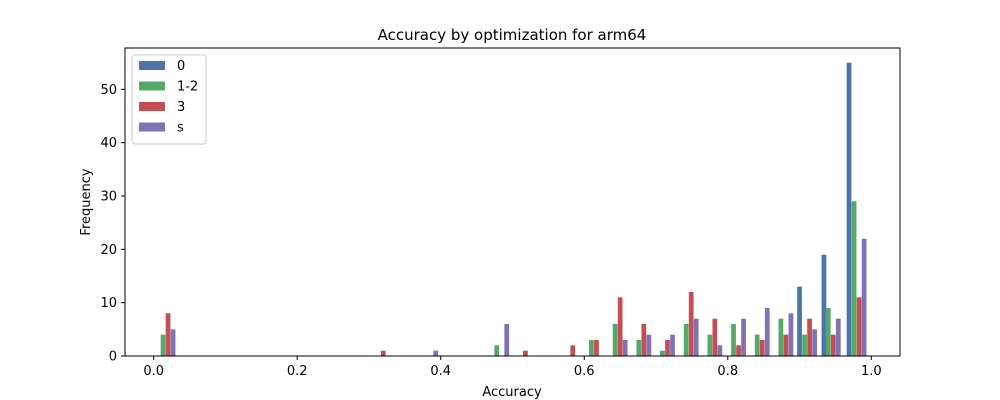 Image resolution: width=1000 pixels, height=400 pixels. What do you see at coordinates (108, 90) in the screenshot?
I see `y-tick-label: 50` at bounding box center [108, 90].